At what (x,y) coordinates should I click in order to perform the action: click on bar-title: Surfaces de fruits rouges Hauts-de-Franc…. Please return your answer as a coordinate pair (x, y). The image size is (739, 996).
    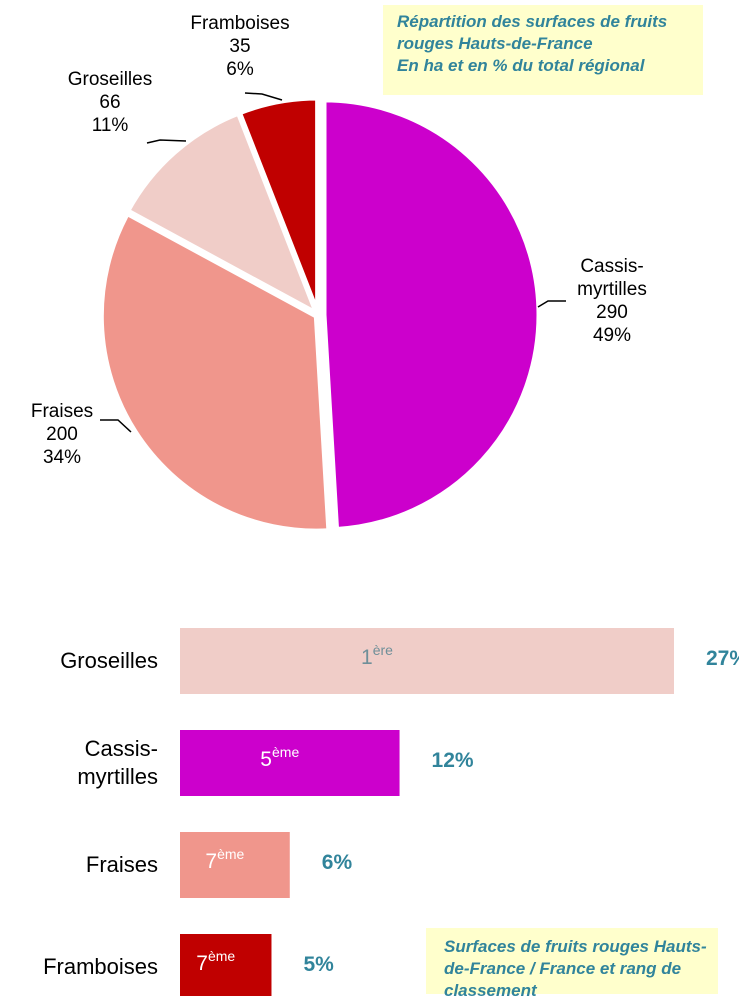
    Looking at the image, I should click on (575, 966).